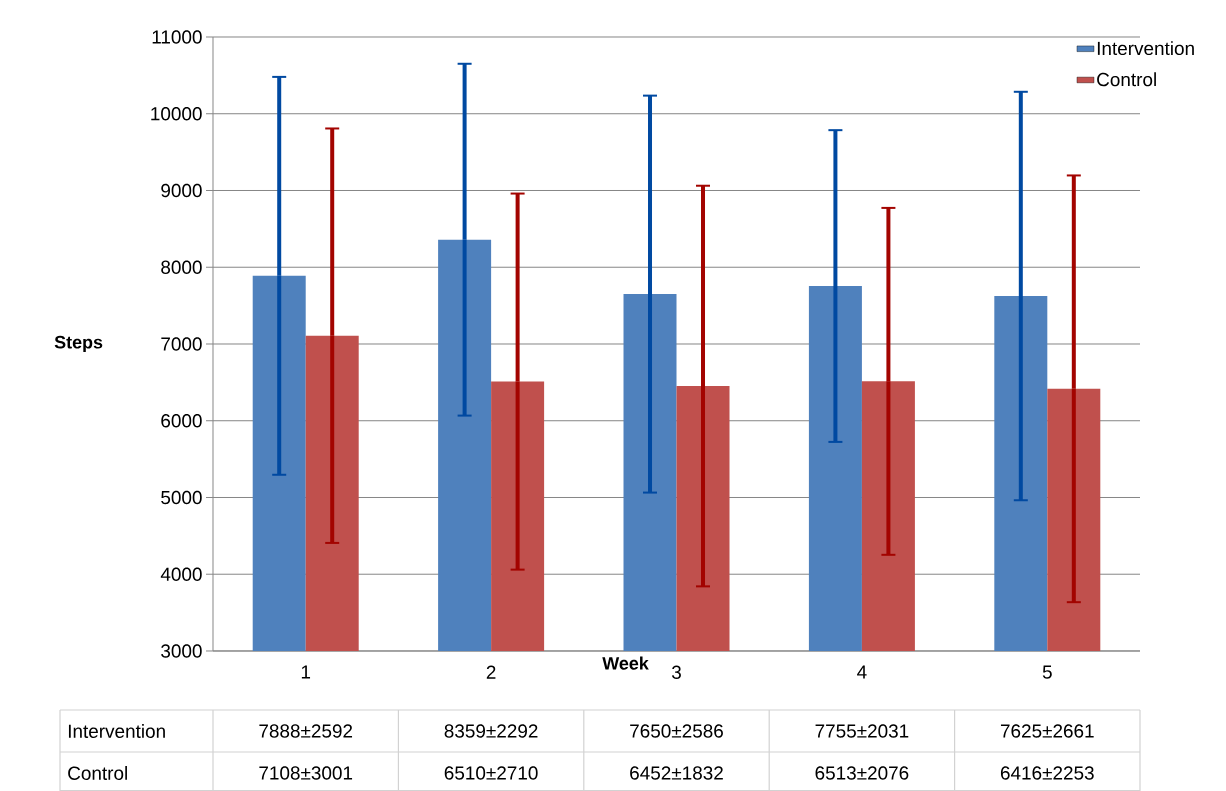 The width and height of the screenshot is (1226, 791). What do you see at coordinates (1047, 773) in the screenshot?
I see `data-label: 6416±2253` at bounding box center [1047, 773].